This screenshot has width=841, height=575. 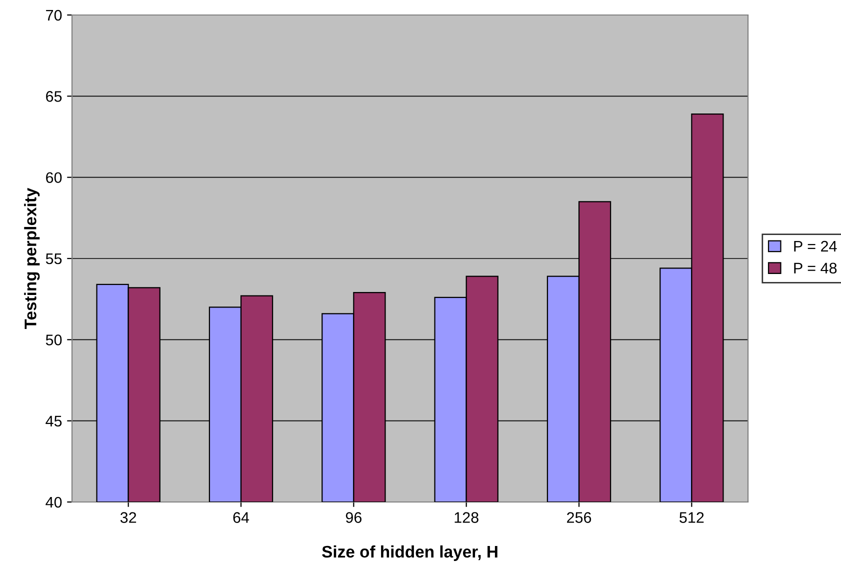 What do you see at coordinates (410, 553) in the screenshot?
I see `x-axis-title: Size of hidden layer, H` at bounding box center [410, 553].